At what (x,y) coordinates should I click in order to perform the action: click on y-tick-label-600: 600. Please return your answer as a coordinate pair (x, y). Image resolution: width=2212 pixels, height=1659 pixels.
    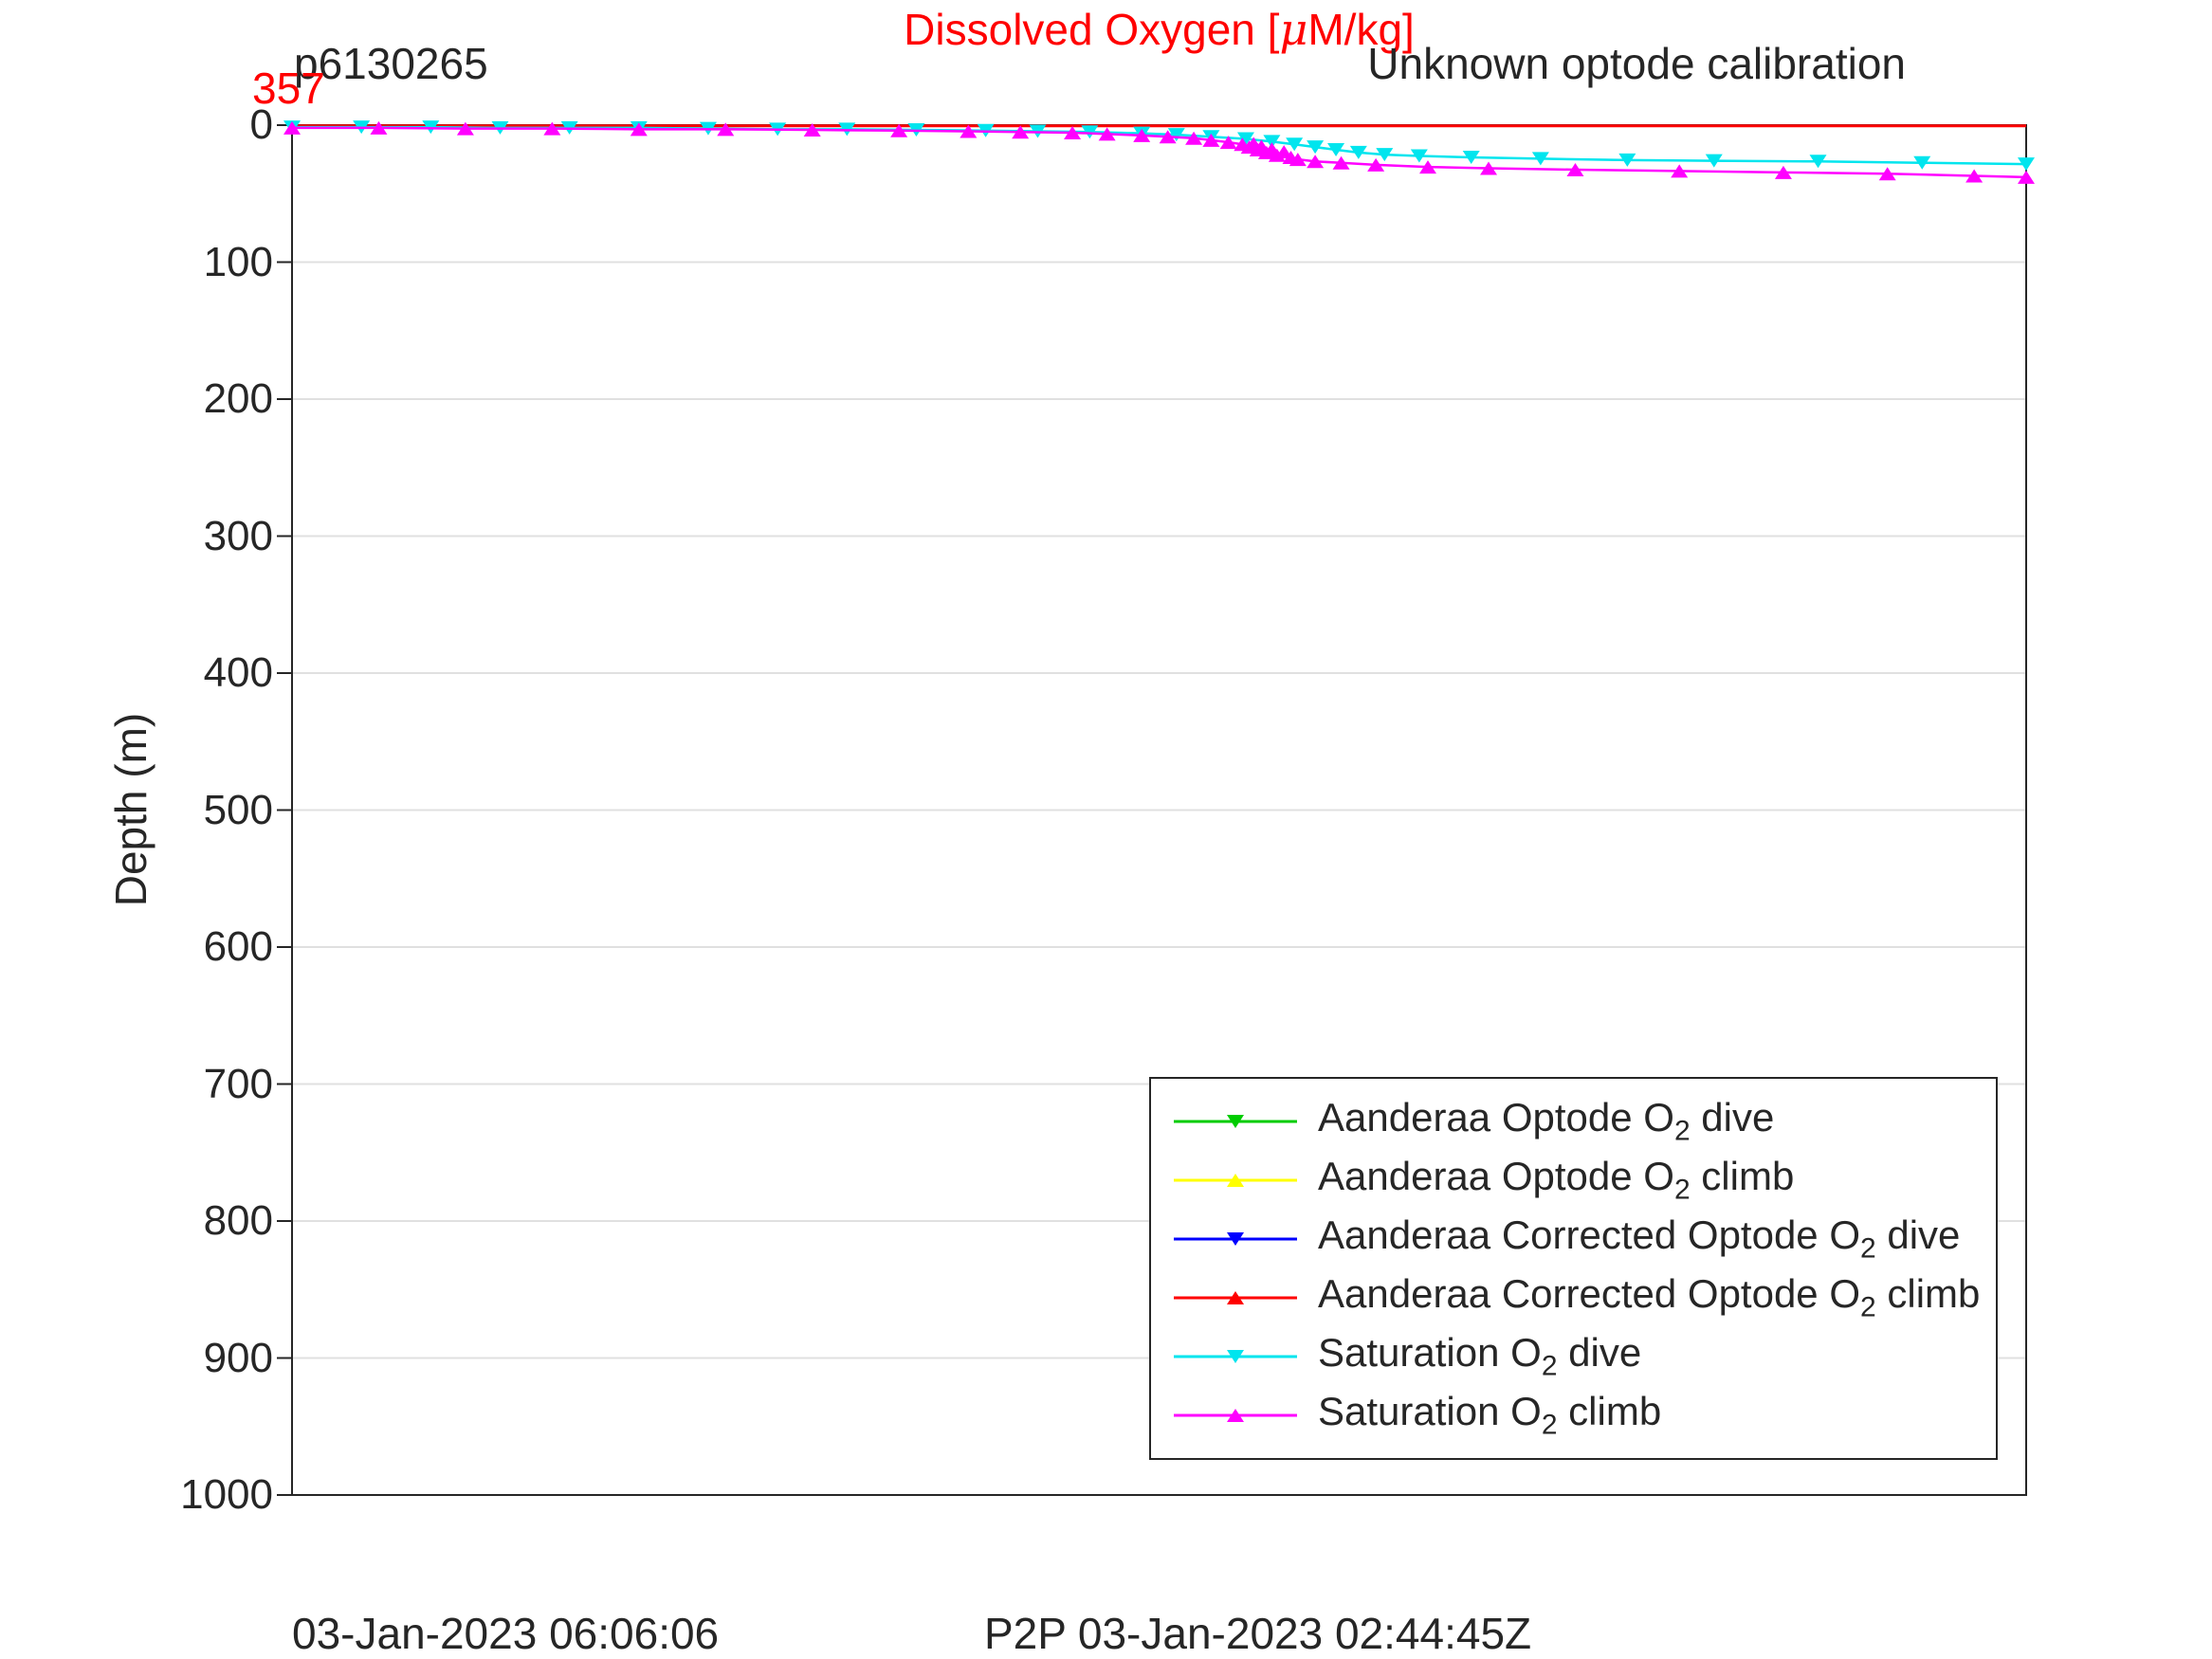
    Looking at the image, I should click on (238, 946).